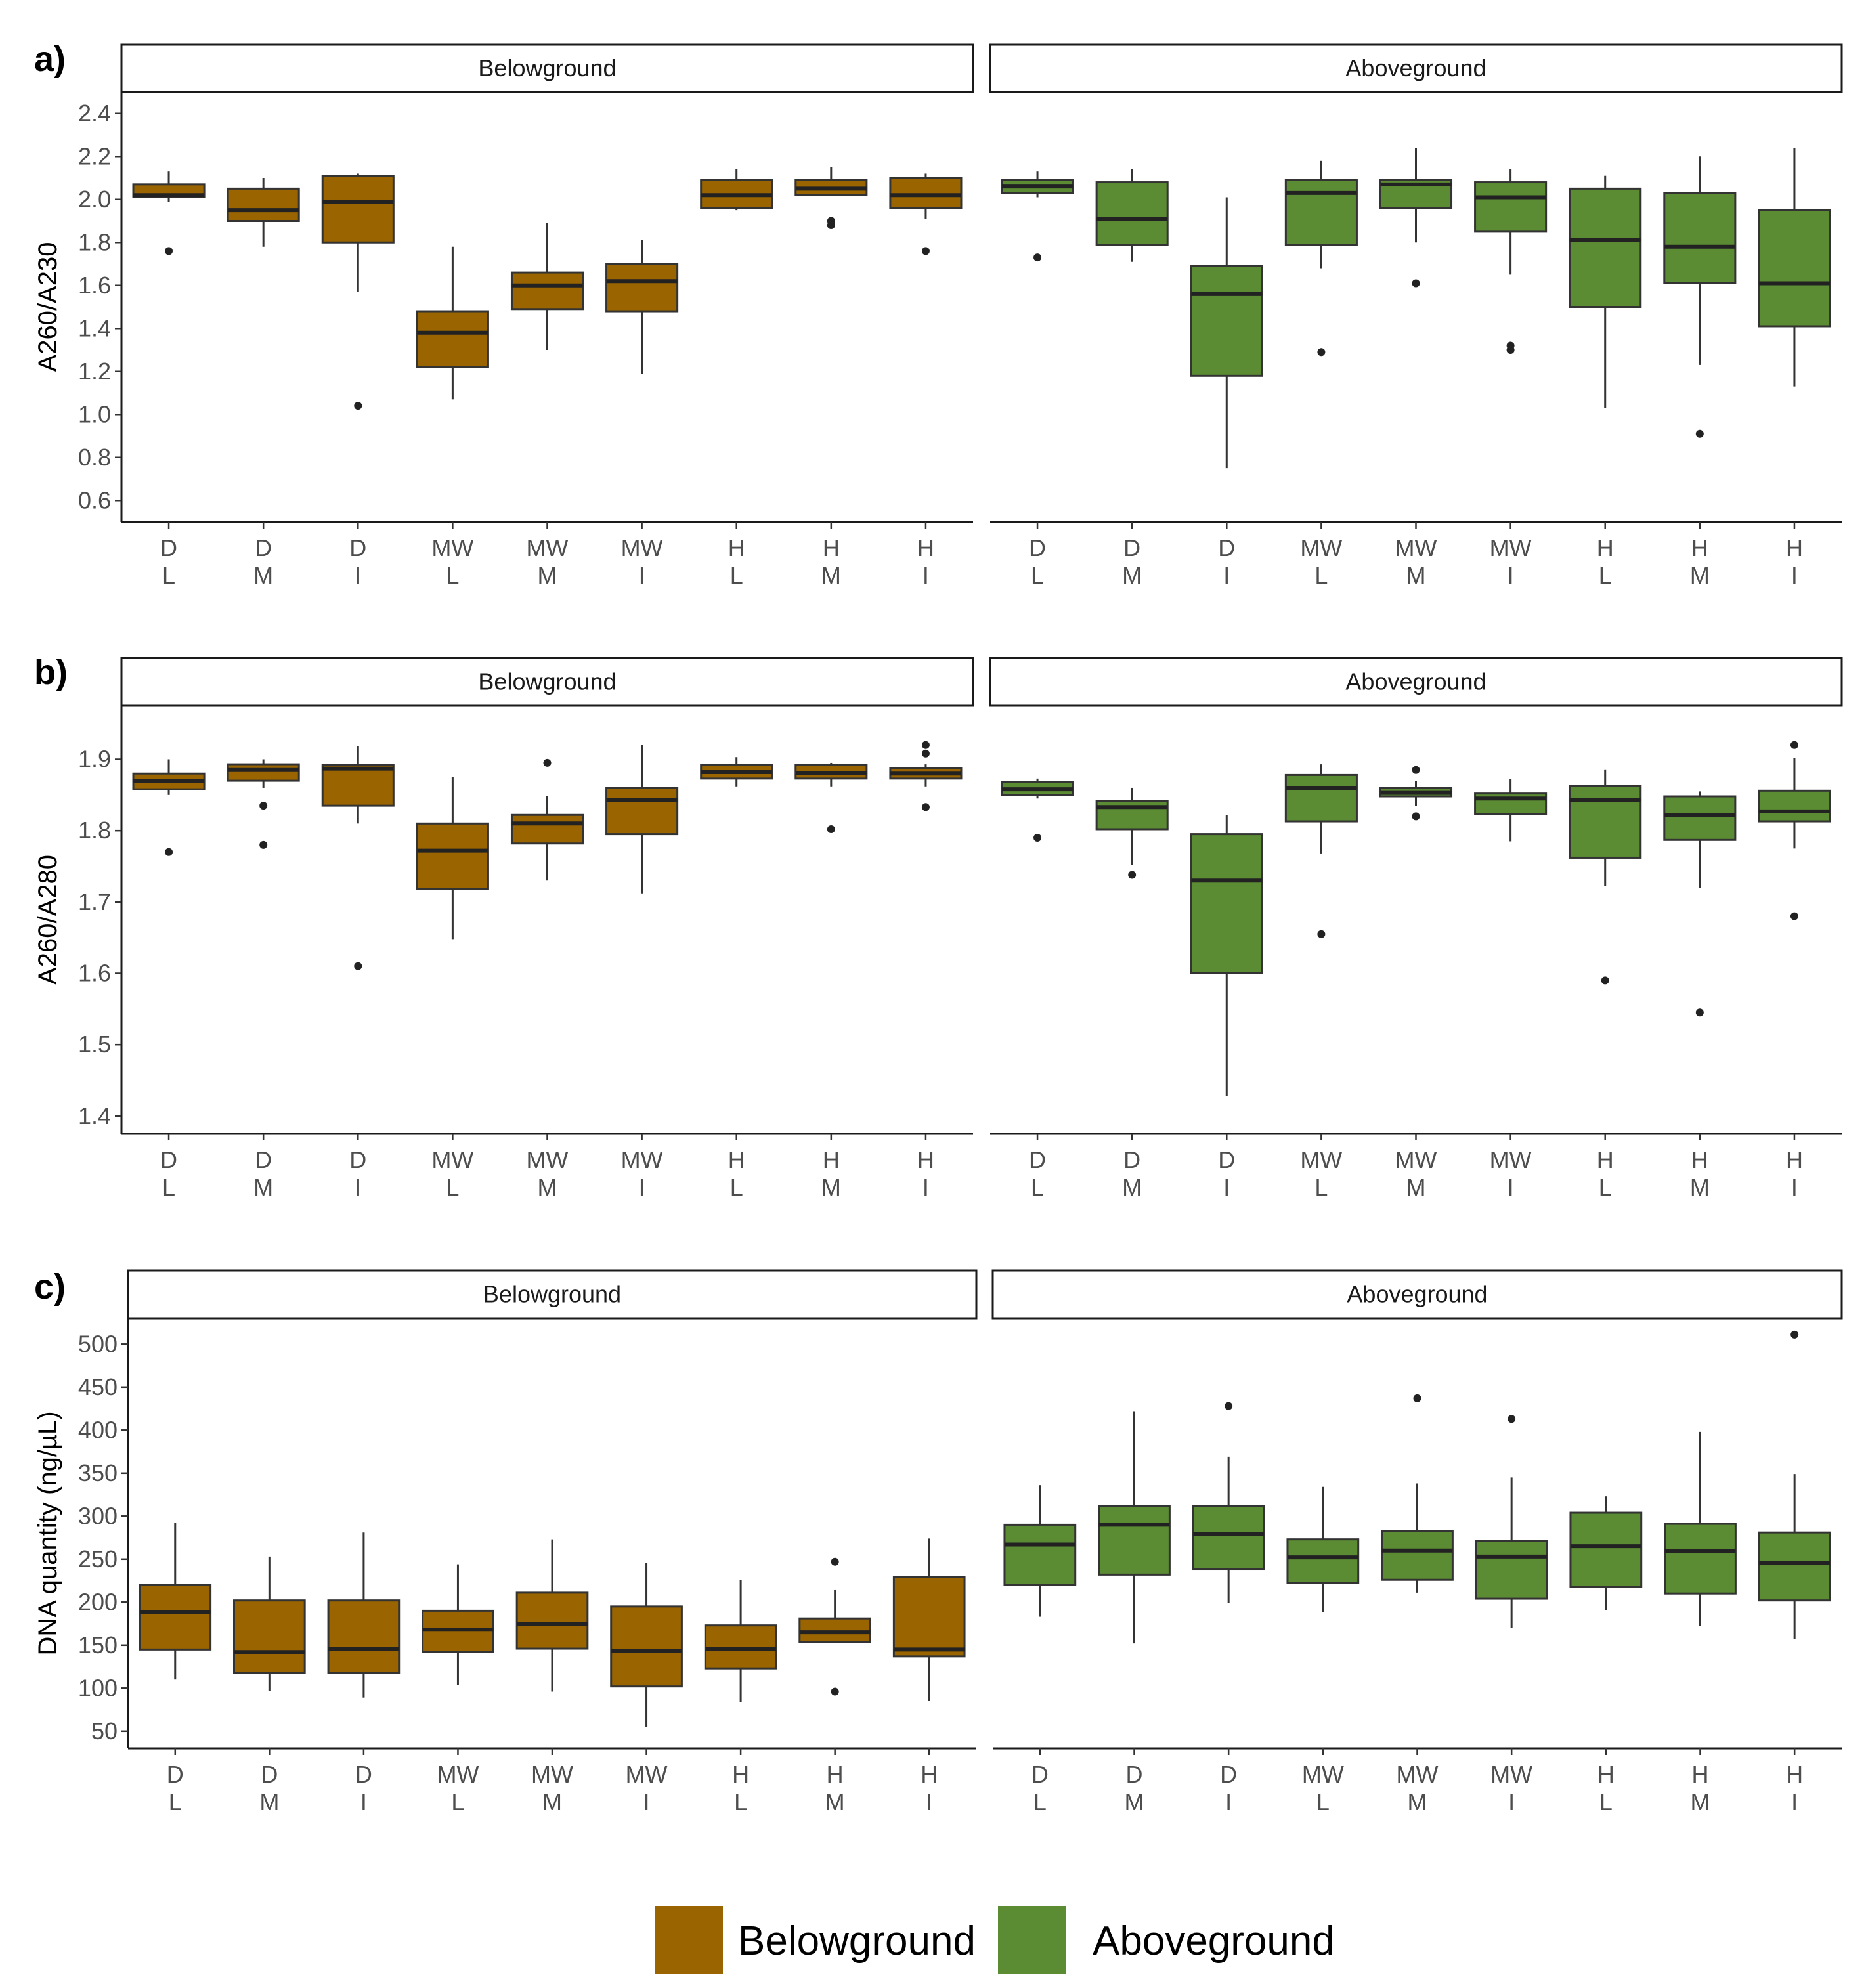  What do you see at coordinates (94, 199) in the screenshot?
I see `y-tick-label: 2.0` at bounding box center [94, 199].